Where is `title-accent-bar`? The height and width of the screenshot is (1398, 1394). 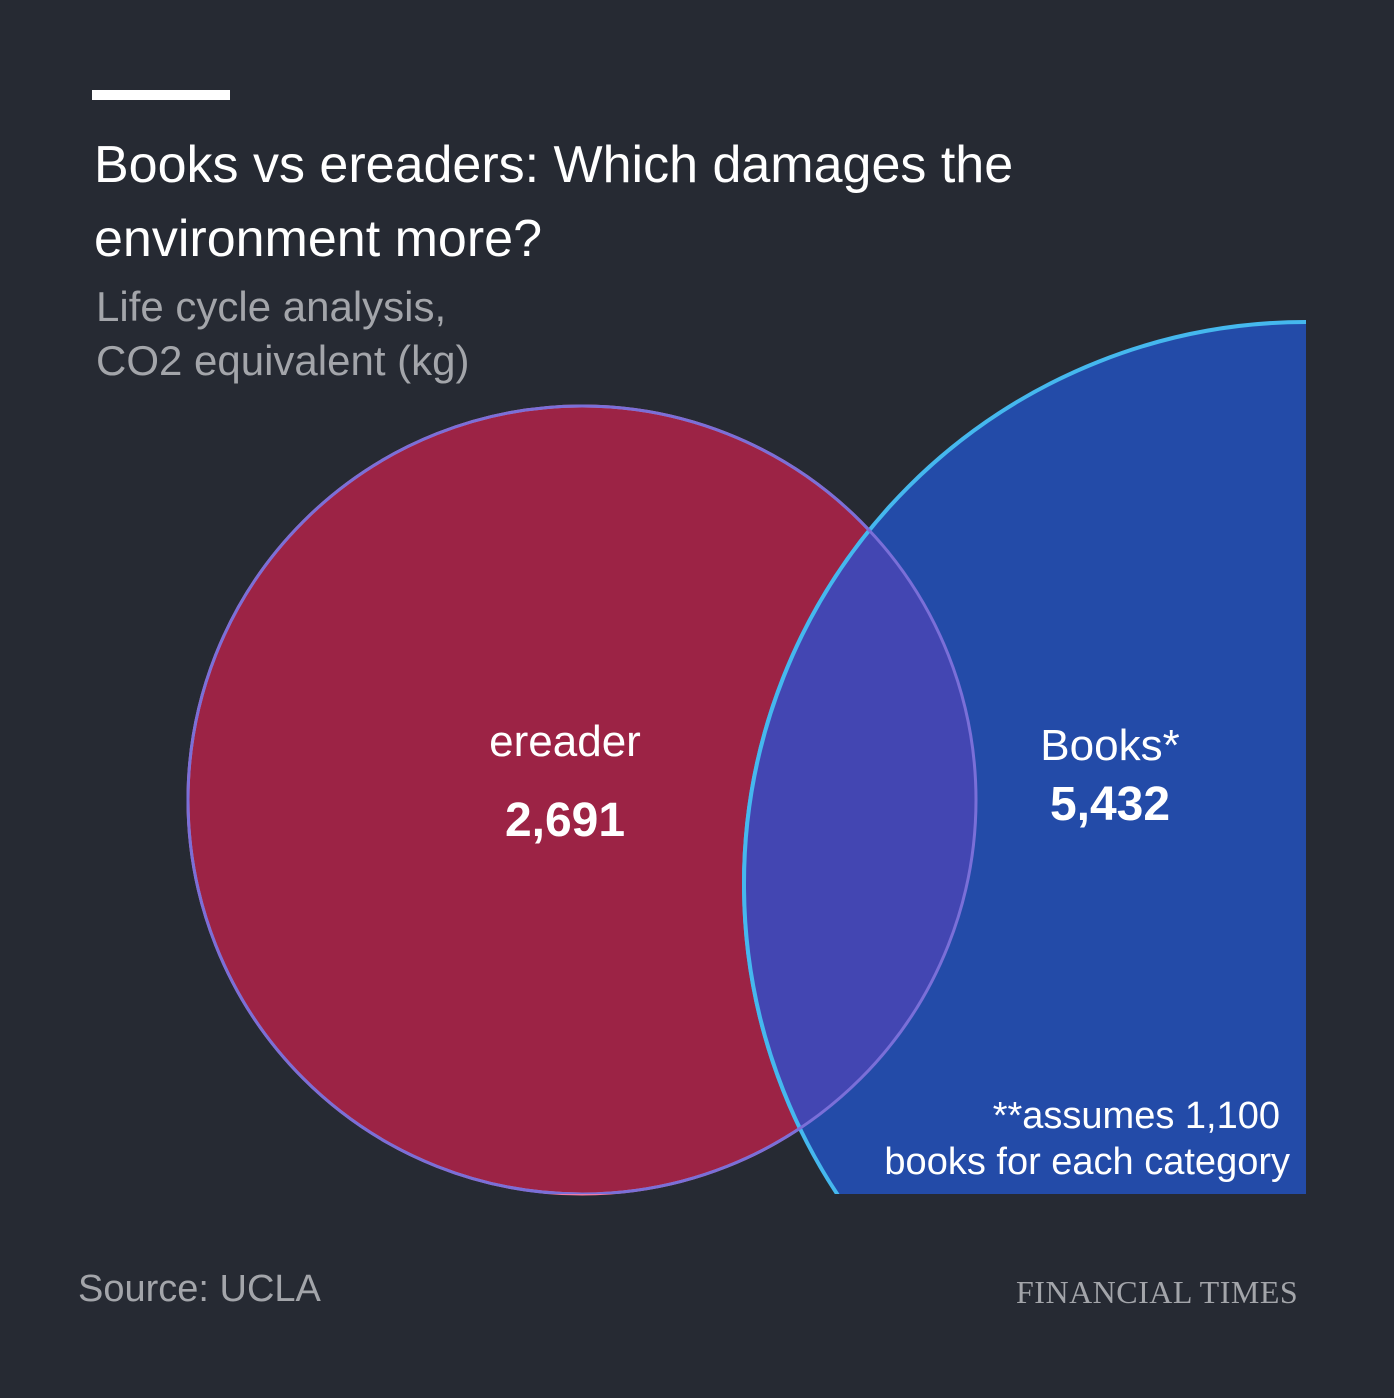
title-accent-bar is located at coordinates (161, 95).